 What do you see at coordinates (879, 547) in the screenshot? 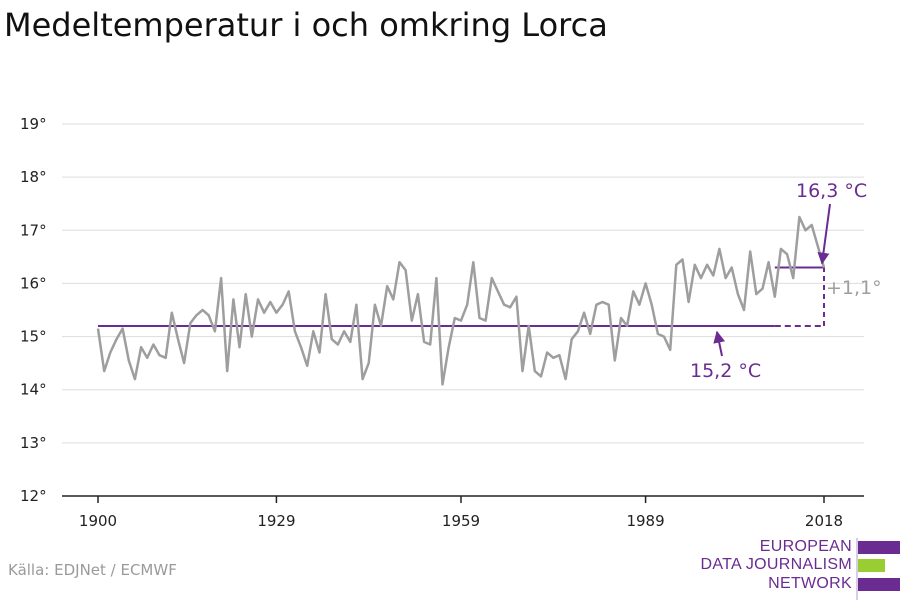
I see `logo-bar-purple-top` at bounding box center [879, 547].